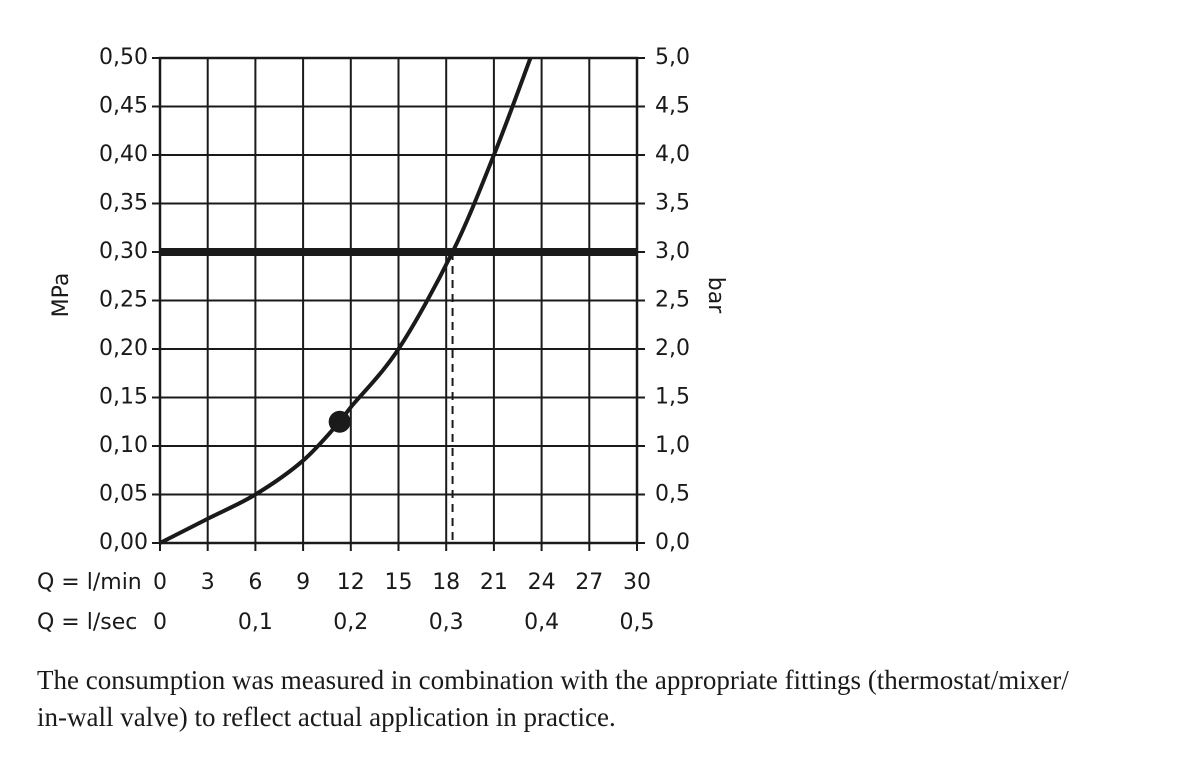 Image resolution: width=1200 pixels, height=765 pixels. What do you see at coordinates (672, 397) in the screenshot?
I see `y2-tick-label: 1,5` at bounding box center [672, 397].